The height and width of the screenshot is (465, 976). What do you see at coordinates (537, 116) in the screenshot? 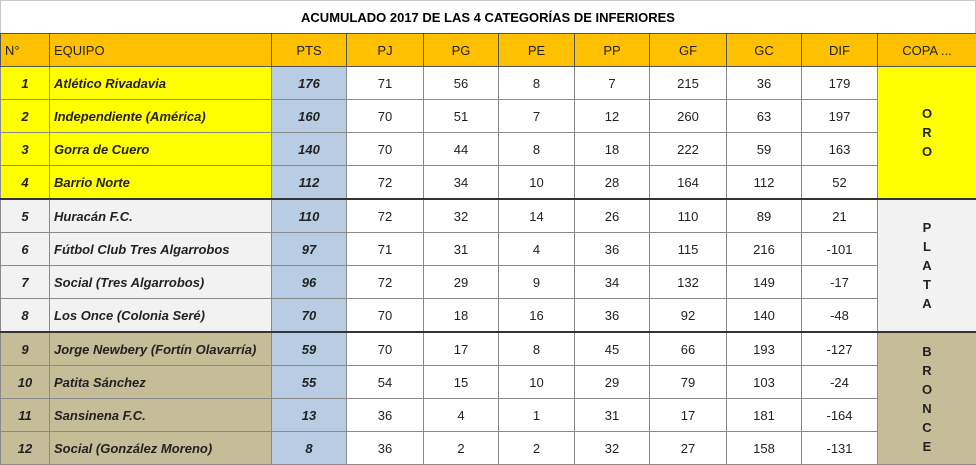
I see `cell-pe: 7` at bounding box center [537, 116].